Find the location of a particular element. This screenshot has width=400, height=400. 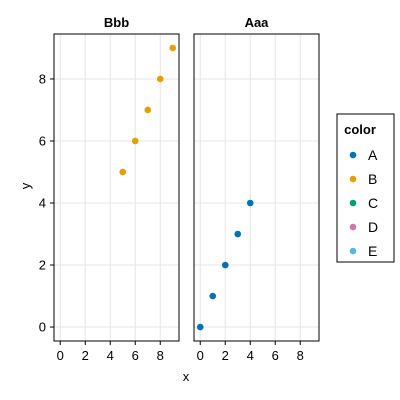

legend-marker-d is located at coordinates (353, 227).